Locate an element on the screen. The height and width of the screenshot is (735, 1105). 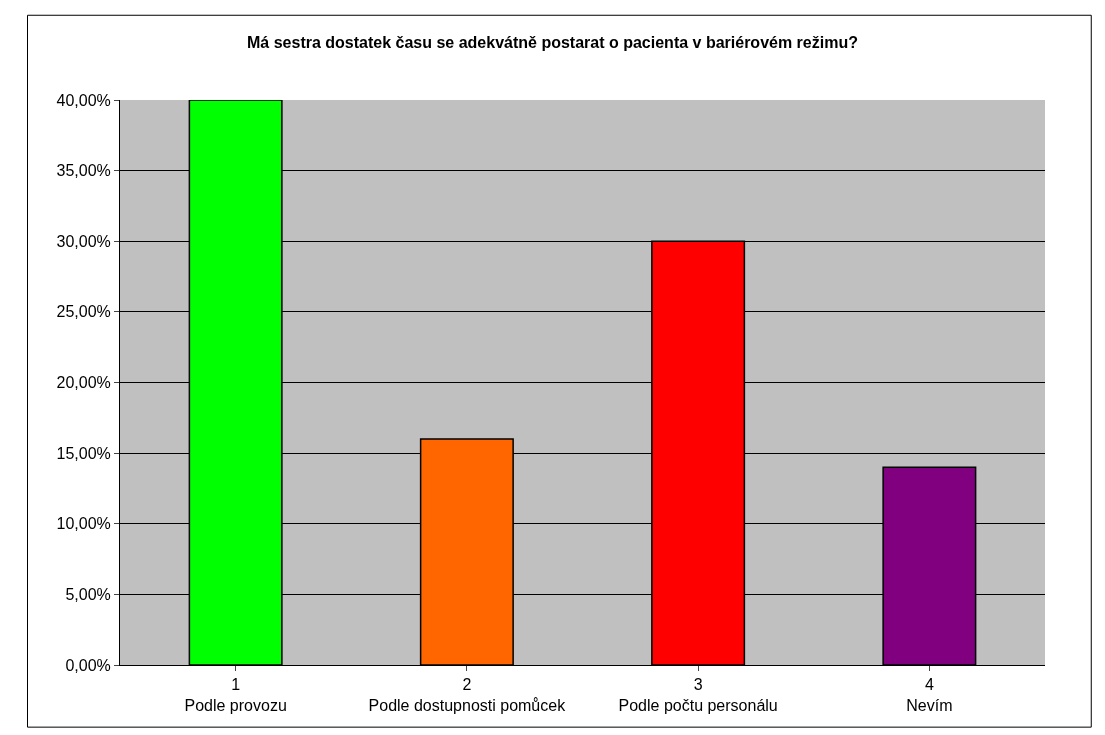
x-tick-label: 4 Nevím is located at coordinates (929, 695).